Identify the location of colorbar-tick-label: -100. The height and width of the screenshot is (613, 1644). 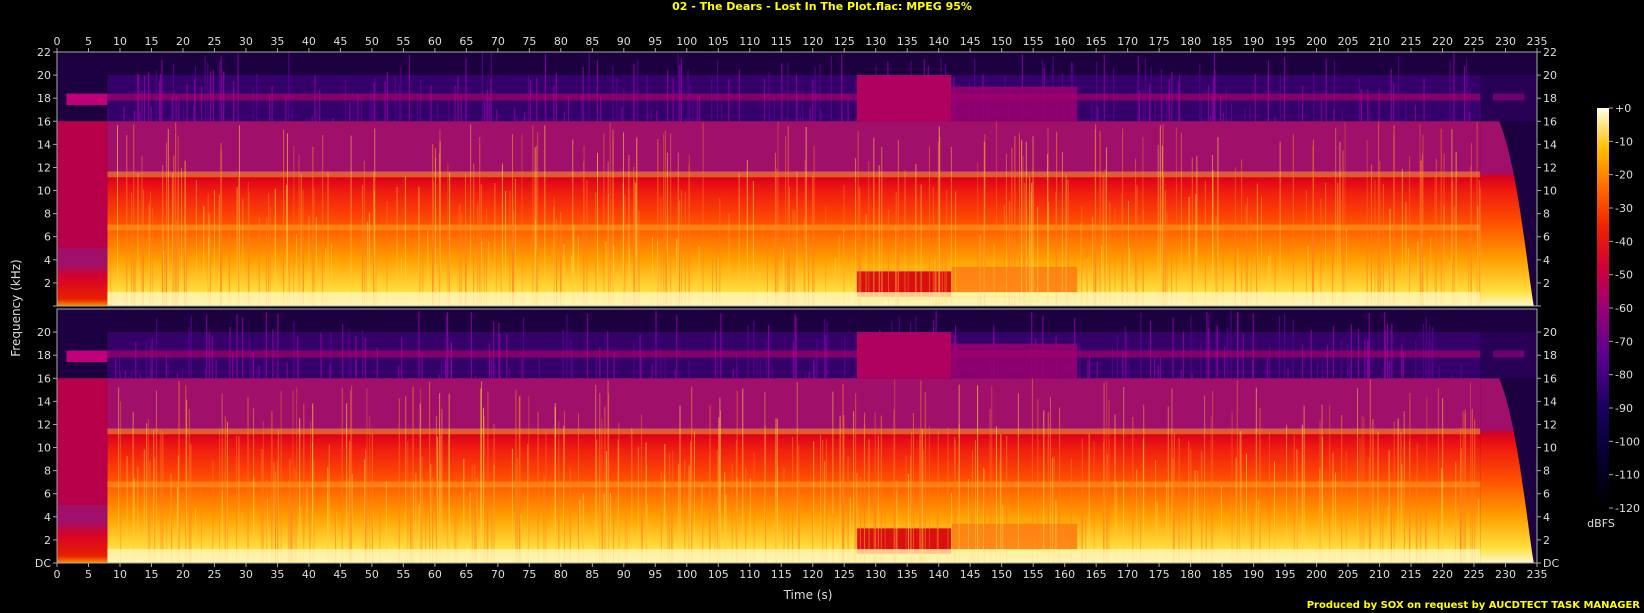
(1627, 441).